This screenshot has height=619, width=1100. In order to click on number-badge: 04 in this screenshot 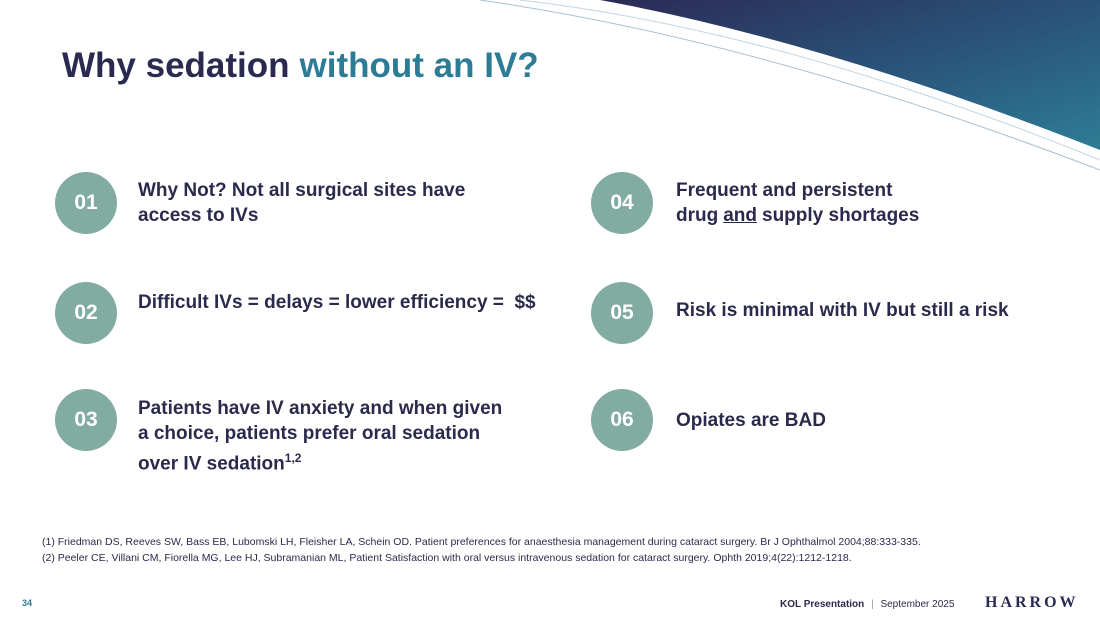, I will do `click(622, 203)`.